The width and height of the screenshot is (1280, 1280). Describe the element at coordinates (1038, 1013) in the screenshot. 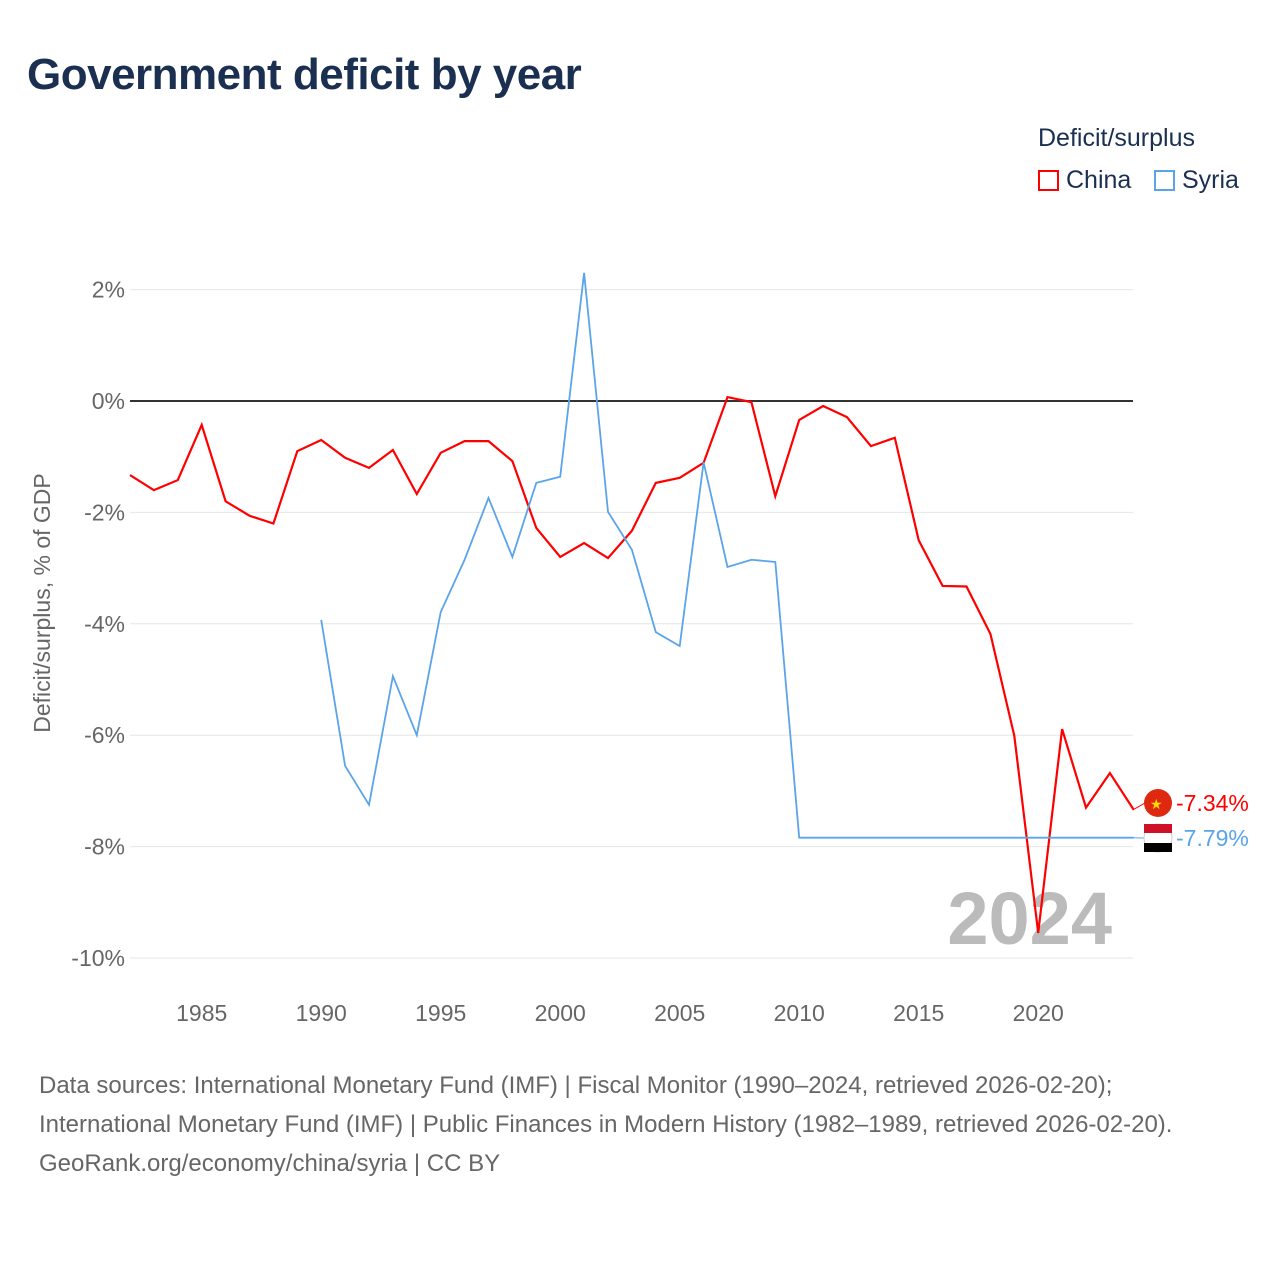

I see `x-tick-label: 2020` at that location.